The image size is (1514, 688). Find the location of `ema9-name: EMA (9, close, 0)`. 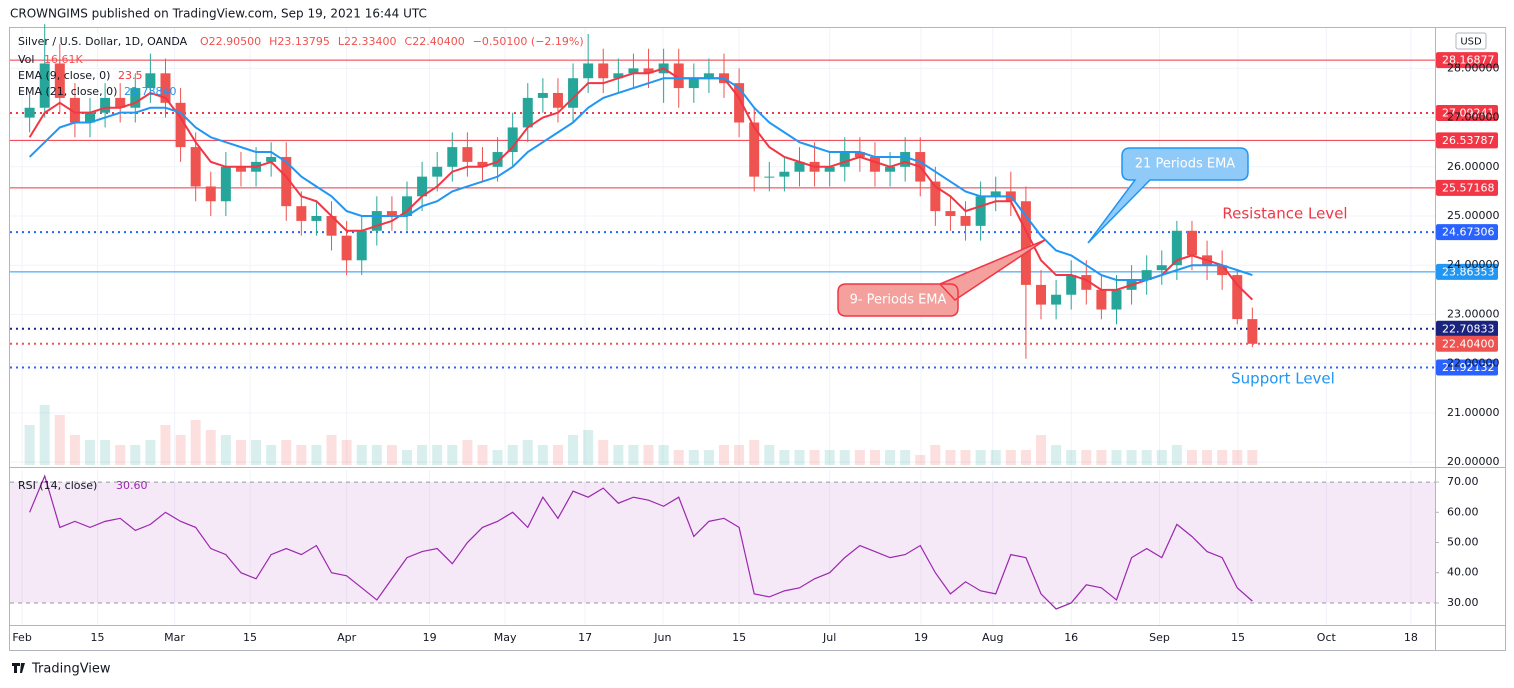

ema9-name: EMA (9, close, 0) is located at coordinates (64, 75).